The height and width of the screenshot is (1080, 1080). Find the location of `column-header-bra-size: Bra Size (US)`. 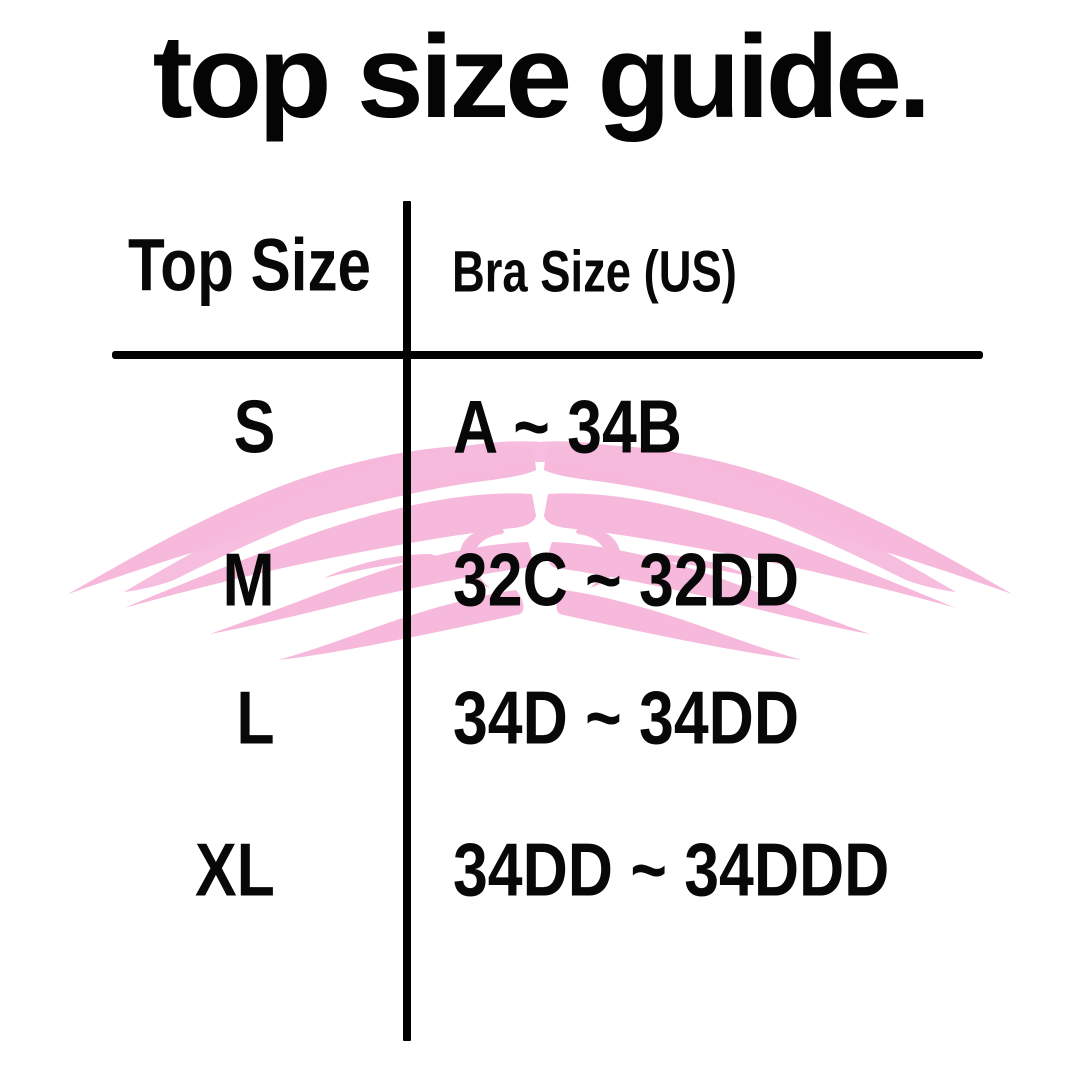

column-header-bra-size: Bra Size (US) is located at coordinates (594, 272).